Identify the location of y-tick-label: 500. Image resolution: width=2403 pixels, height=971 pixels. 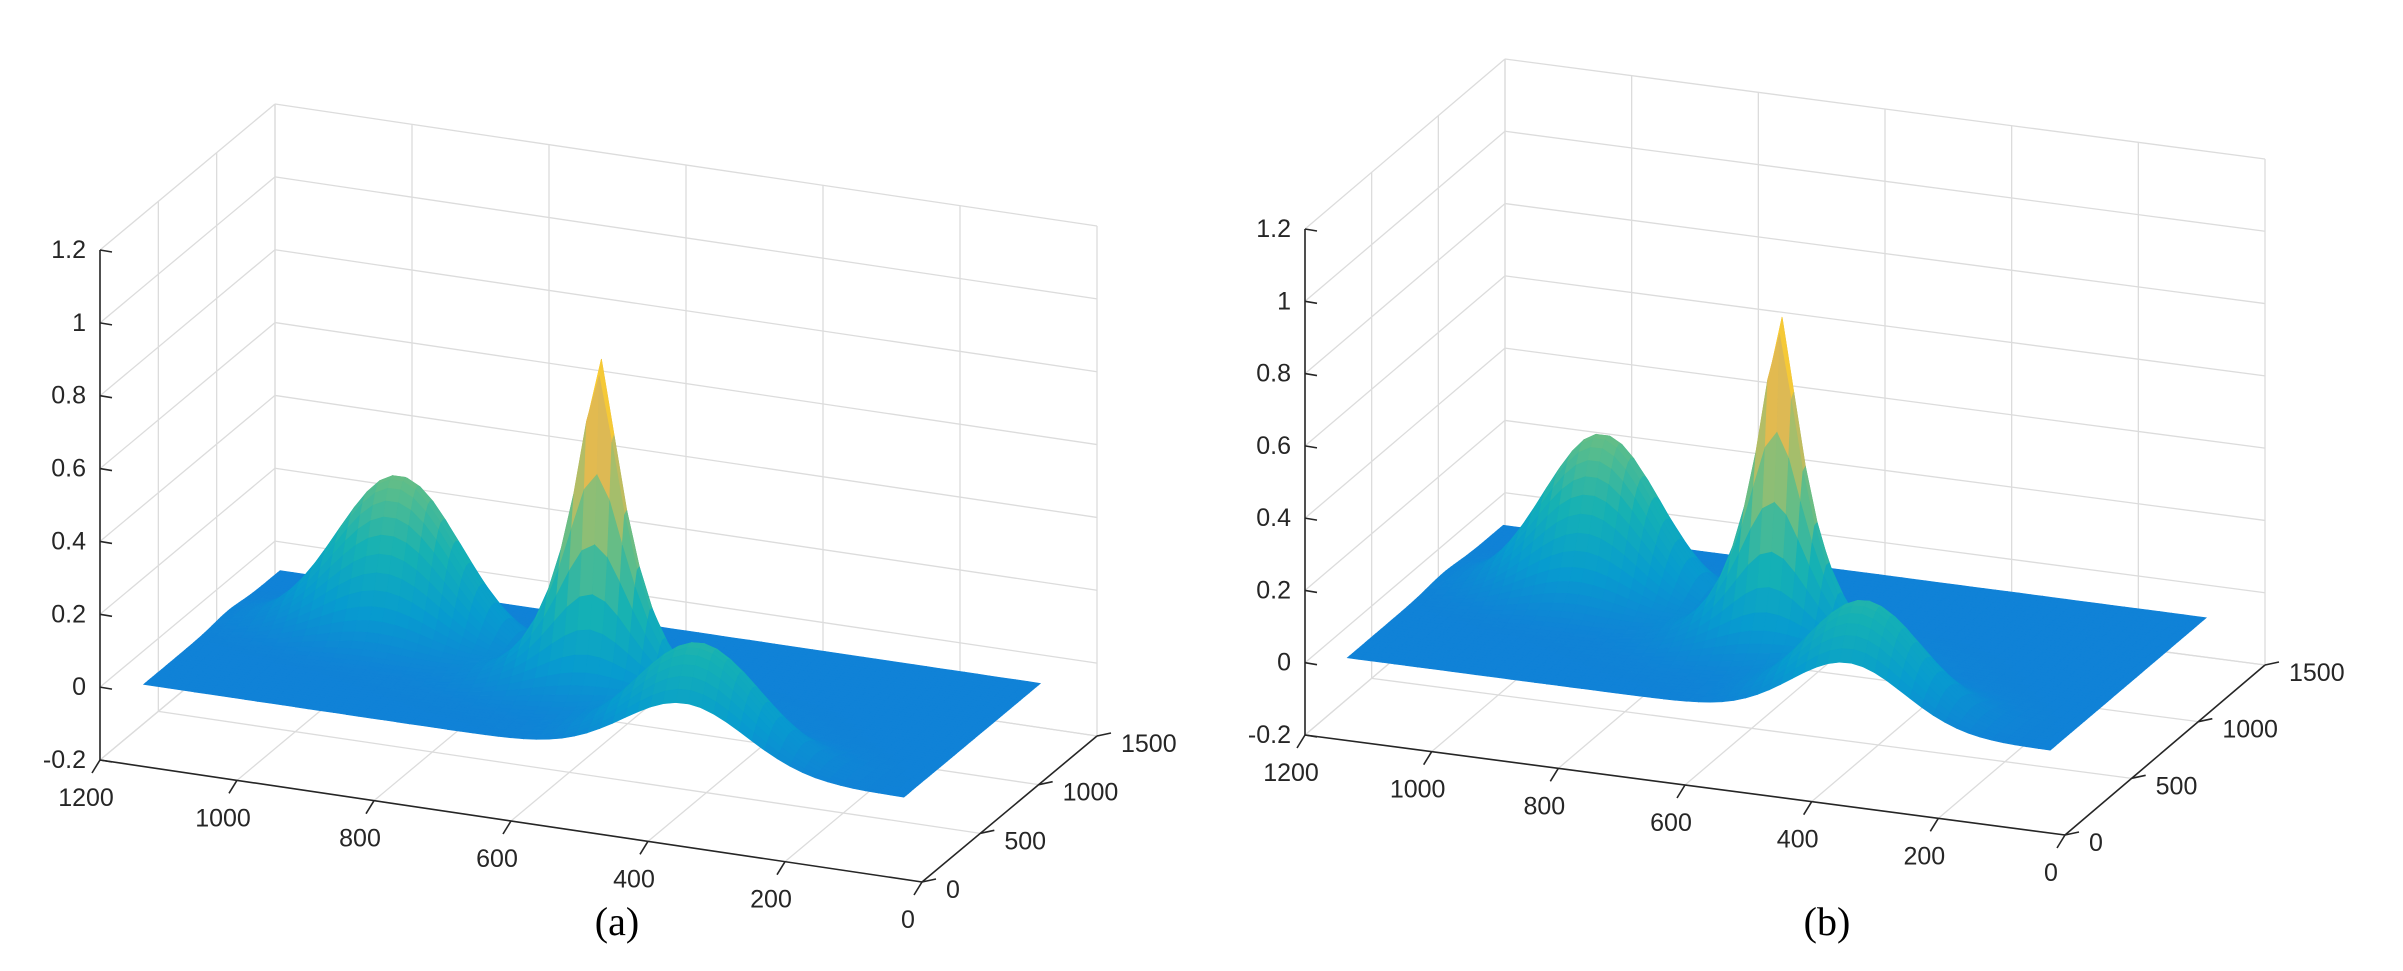
(1025, 841).